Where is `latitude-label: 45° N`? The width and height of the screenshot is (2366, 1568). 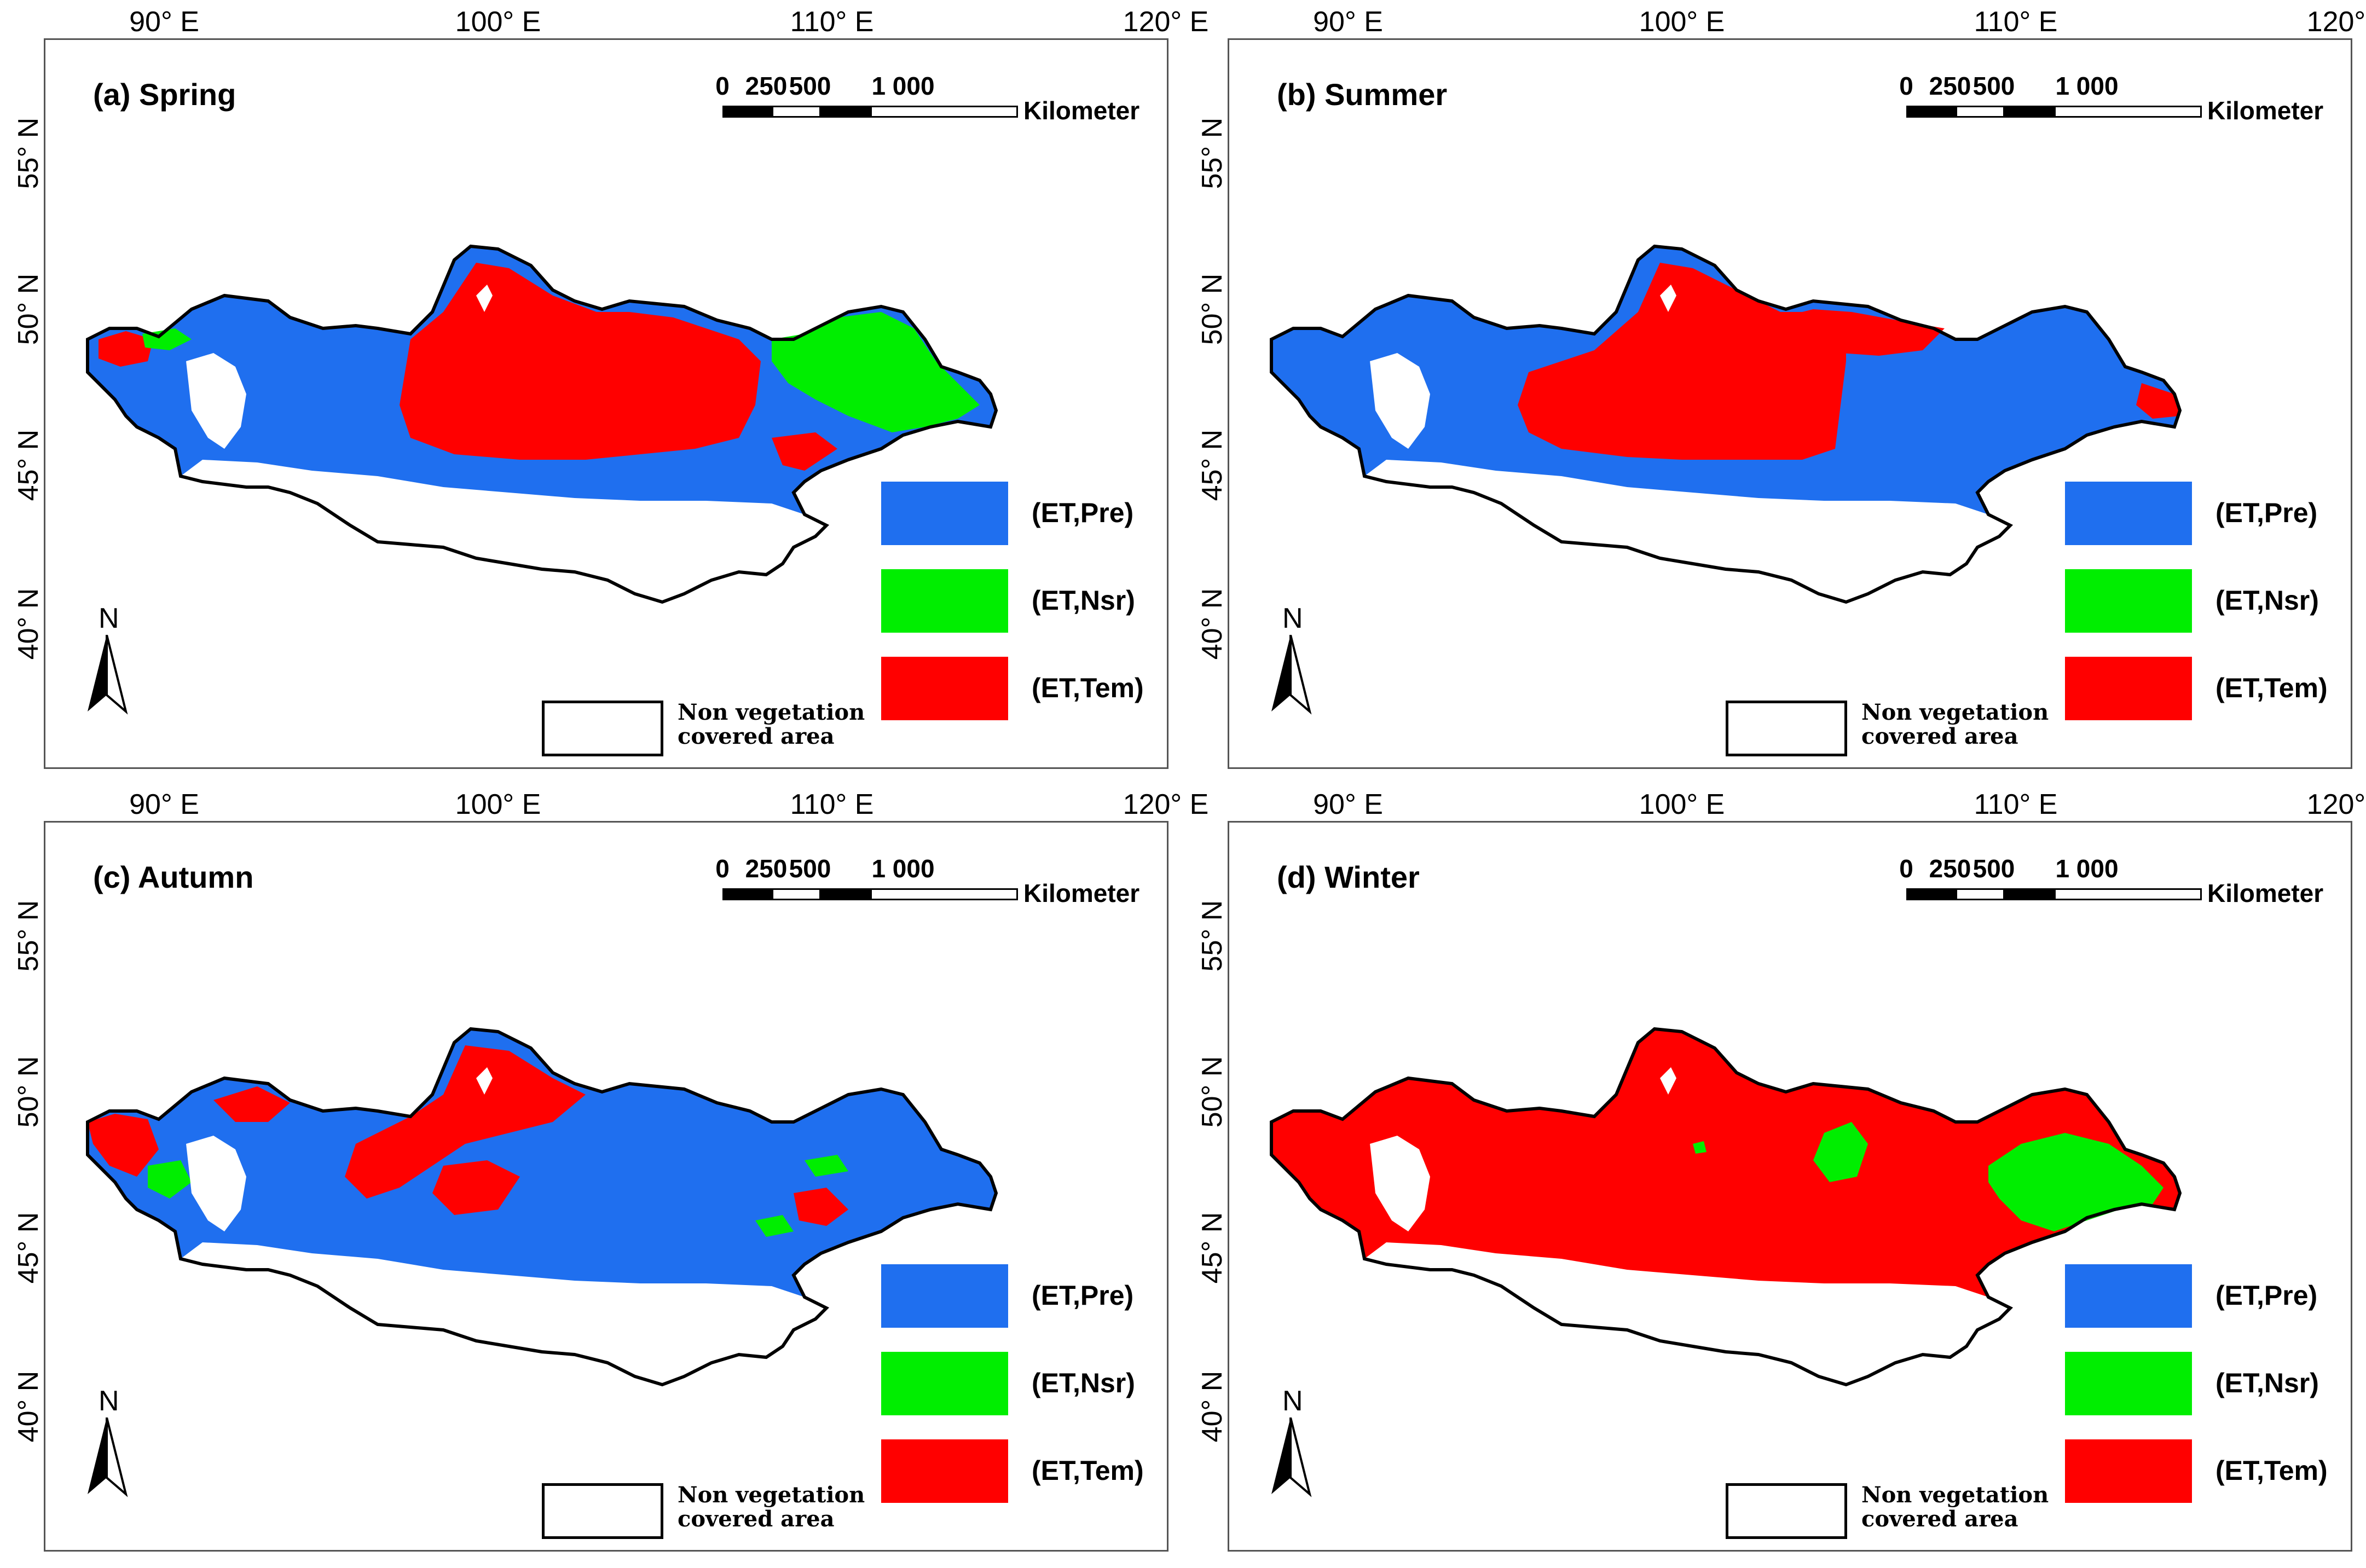
latitude-label: 45° N is located at coordinates (29, 1248).